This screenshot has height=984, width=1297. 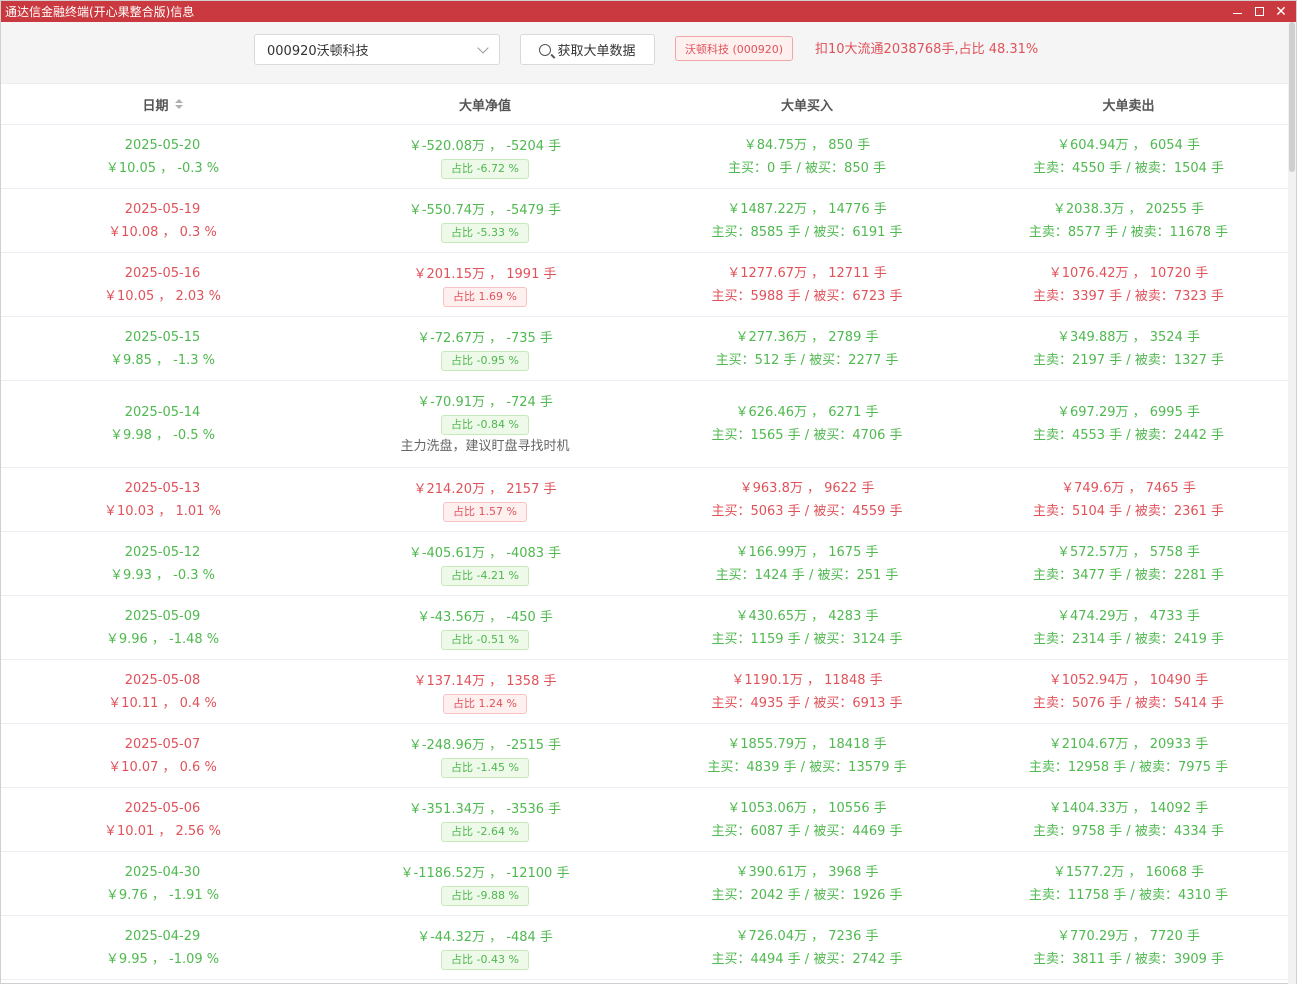 I want to click on sell-breakdown: 主卖：3477 手 / 被卖：2281 手, so click(x=1128, y=575).